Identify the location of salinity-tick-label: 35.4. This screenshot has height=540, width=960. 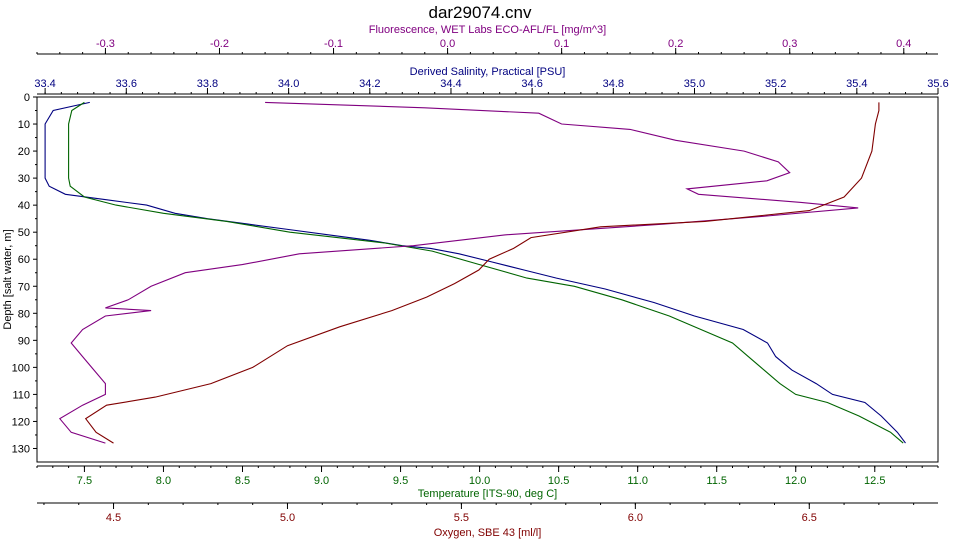
(856, 84).